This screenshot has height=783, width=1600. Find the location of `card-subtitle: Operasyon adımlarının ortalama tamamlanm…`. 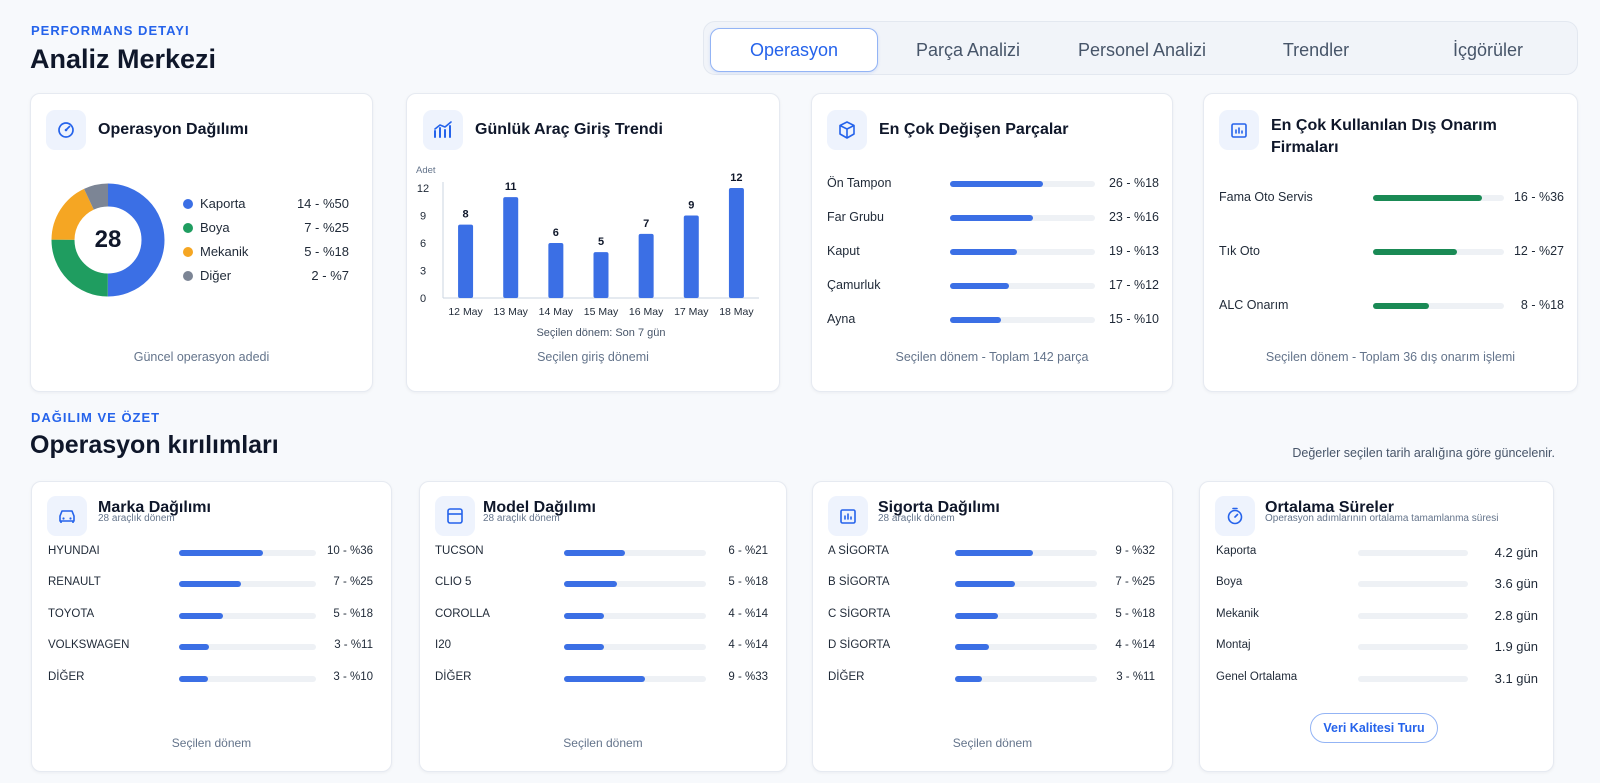

card-subtitle: Operasyon adımlarının ortalama tamamlanm… is located at coordinates (1382, 518).